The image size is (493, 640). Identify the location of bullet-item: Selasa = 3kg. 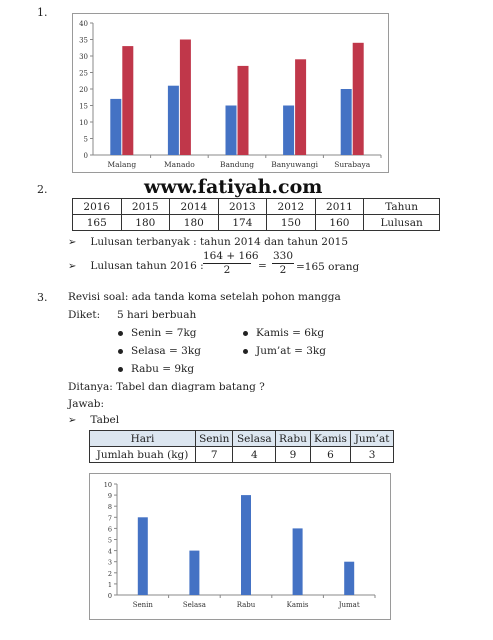
(159, 351).